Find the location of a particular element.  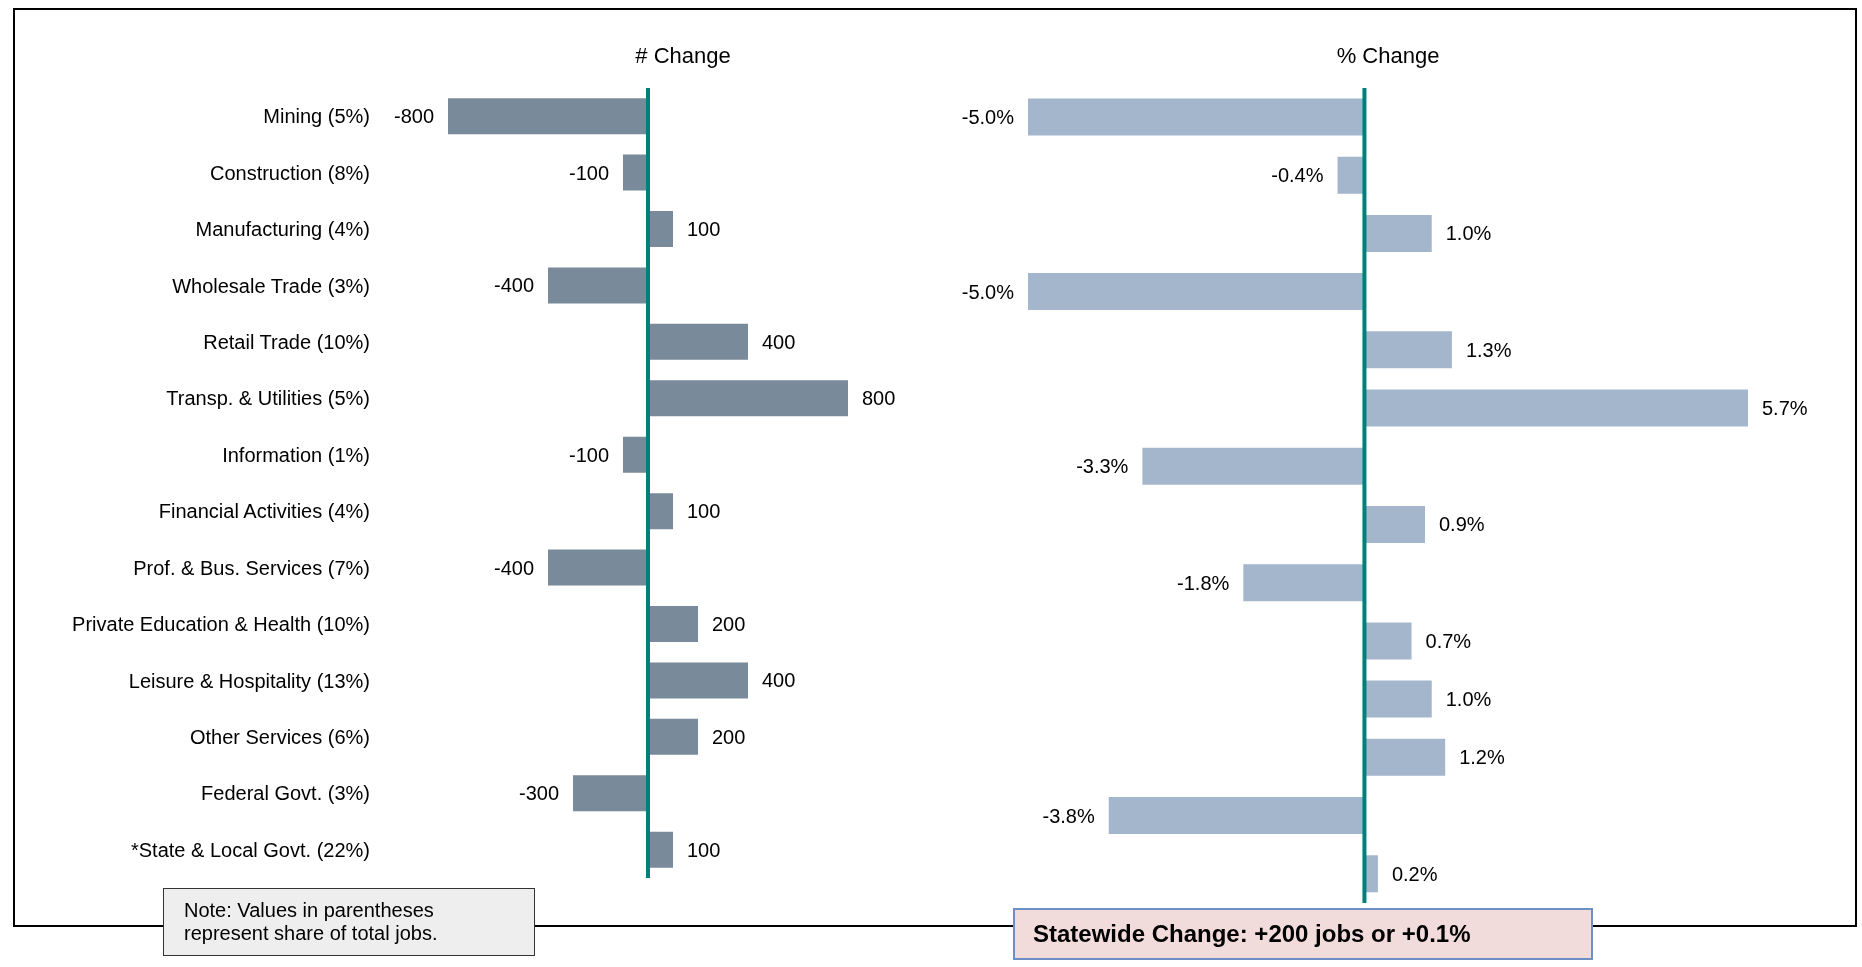

y-tick-label: Wholesale Trade (3%) is located at coordinates (271, 285).